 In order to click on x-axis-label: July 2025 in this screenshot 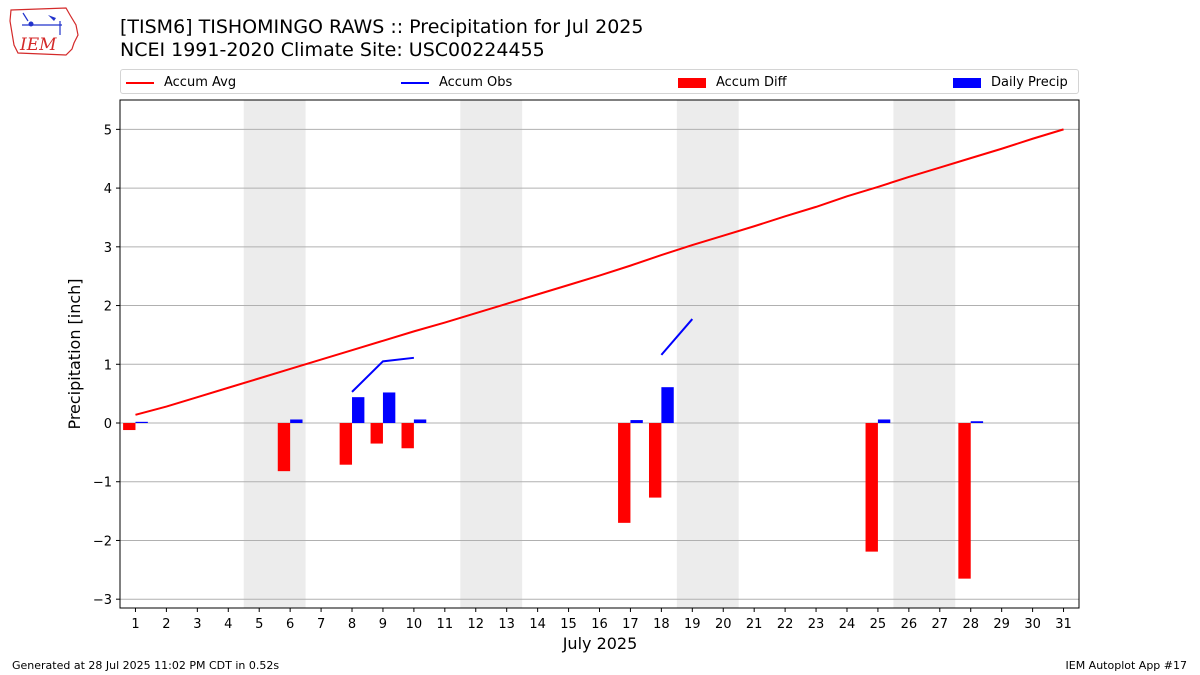, I will do `click(600, 643)`.